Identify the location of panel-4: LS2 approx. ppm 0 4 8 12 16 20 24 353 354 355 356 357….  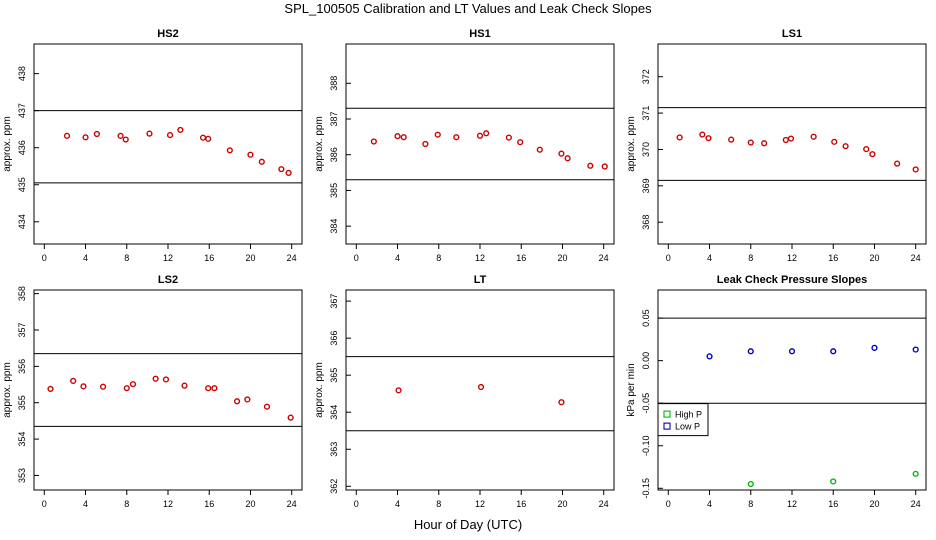
(152, 391).